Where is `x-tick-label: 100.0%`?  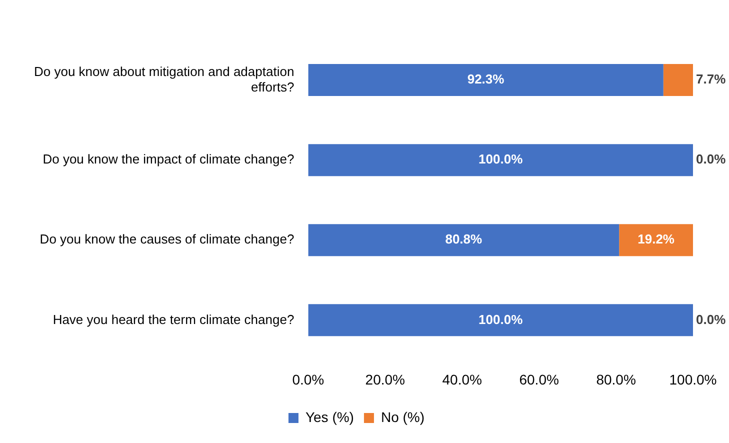 x-tick-label: 100.0% is located at coordinates (693, 379).